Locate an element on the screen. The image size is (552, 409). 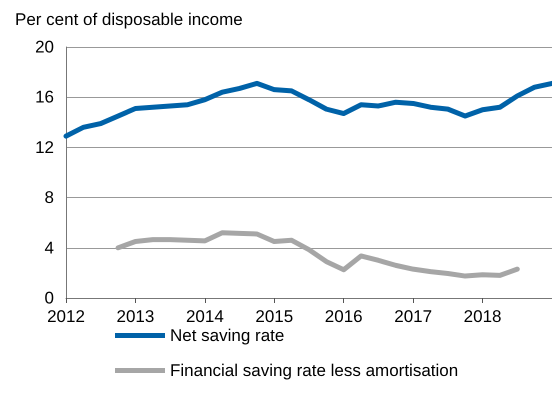
x-tick-label: 2017 is located at coordinates (413, 316).